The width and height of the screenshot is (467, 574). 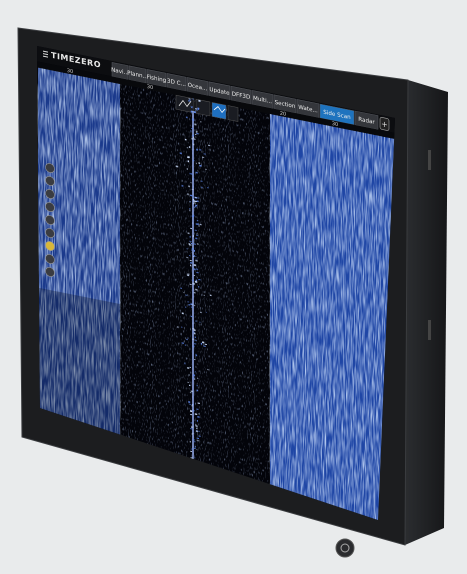 What do you see at coordinates (79, 396) in the screenshot?
I see `sonar-shade` at bounding box center [79, 396].